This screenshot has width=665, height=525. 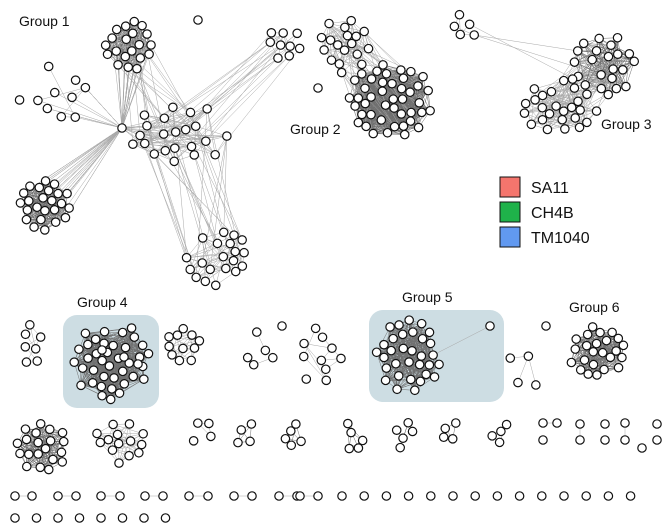 What do you see at coordinates (102, 350) in the screenshot?
I see `group-4-sa11-node` at bounding box center [102, 350].